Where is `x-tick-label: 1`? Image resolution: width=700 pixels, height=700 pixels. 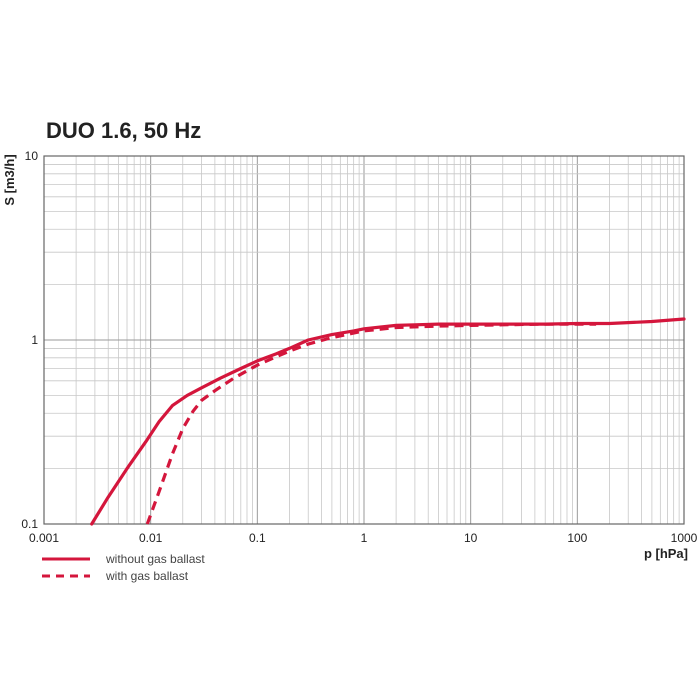 x-tick-label: 1 is located at coordinates (364, 538).